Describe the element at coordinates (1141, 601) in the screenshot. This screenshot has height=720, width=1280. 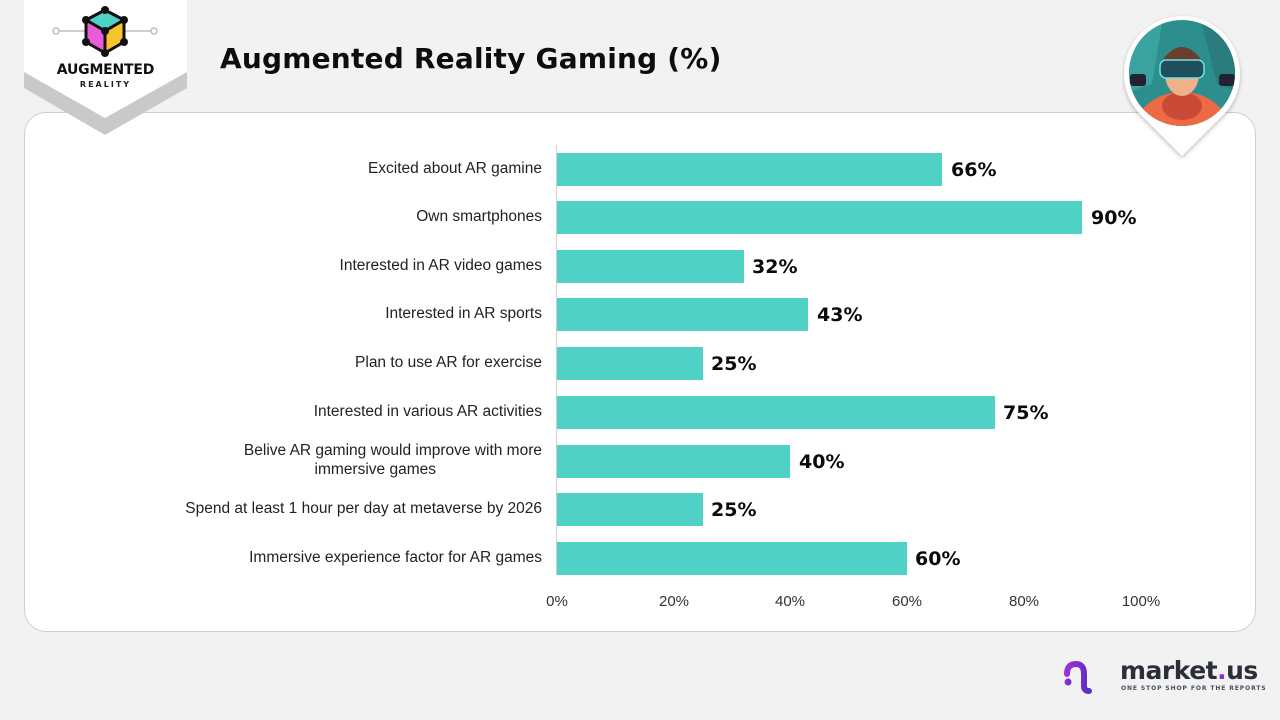
I see `x-tick-label: 100%` at that location.